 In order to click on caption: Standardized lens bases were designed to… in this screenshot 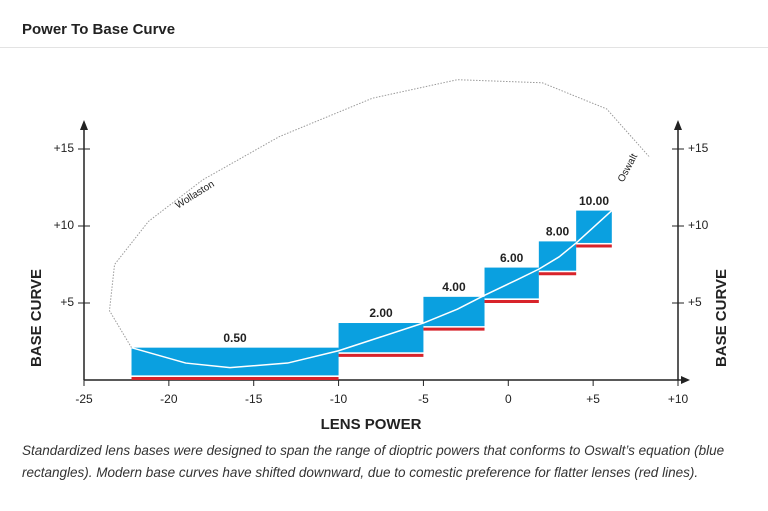, I will do `click(373, 461)`.